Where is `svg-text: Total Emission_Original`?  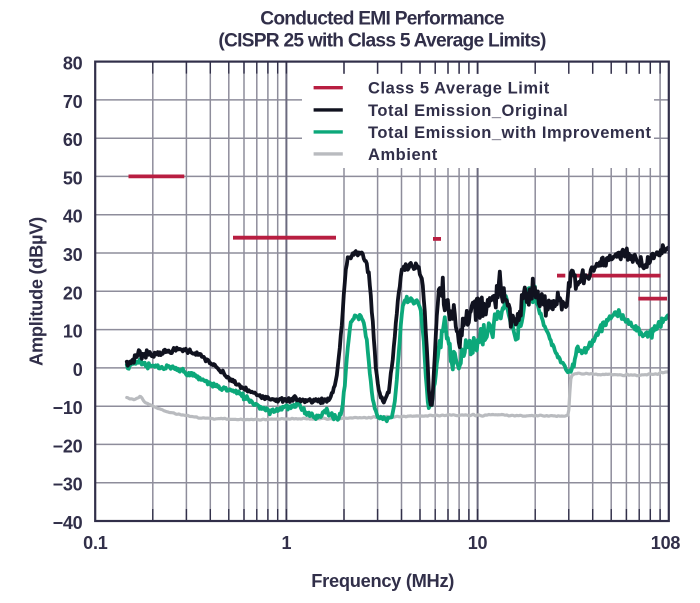 svg-text: Total Emission_Original is located at coordinates (468, 111).